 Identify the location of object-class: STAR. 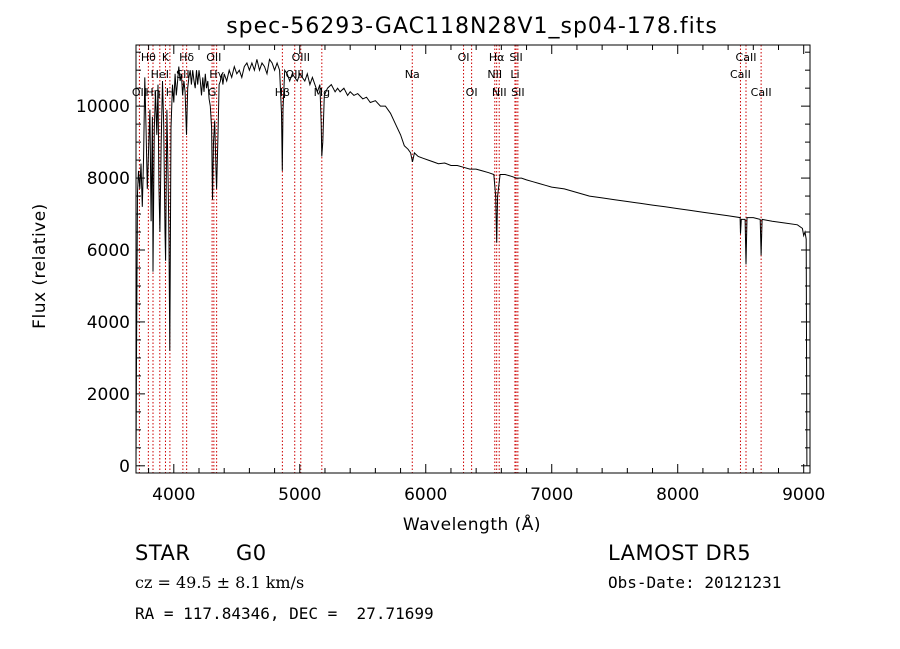
(163, 553).